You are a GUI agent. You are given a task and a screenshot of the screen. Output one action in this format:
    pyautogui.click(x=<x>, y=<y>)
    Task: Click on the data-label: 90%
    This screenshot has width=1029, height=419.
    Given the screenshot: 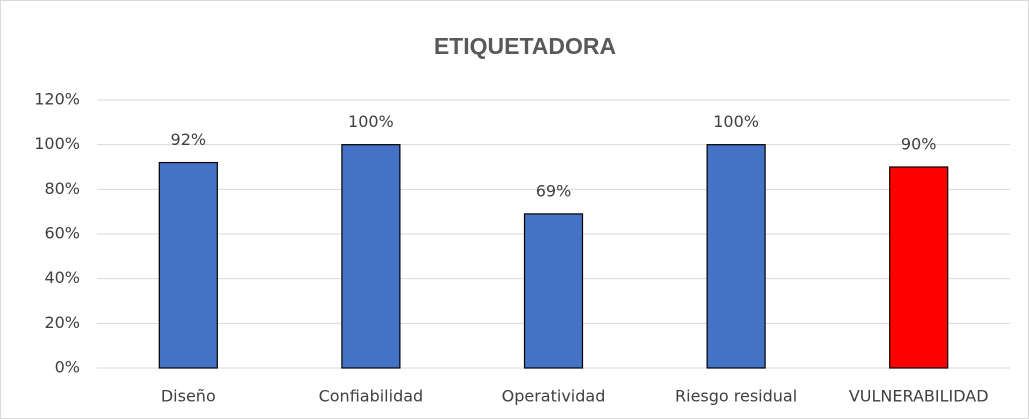 What is the action you would take?
    pyautogui.click(x=919, y=144)
    